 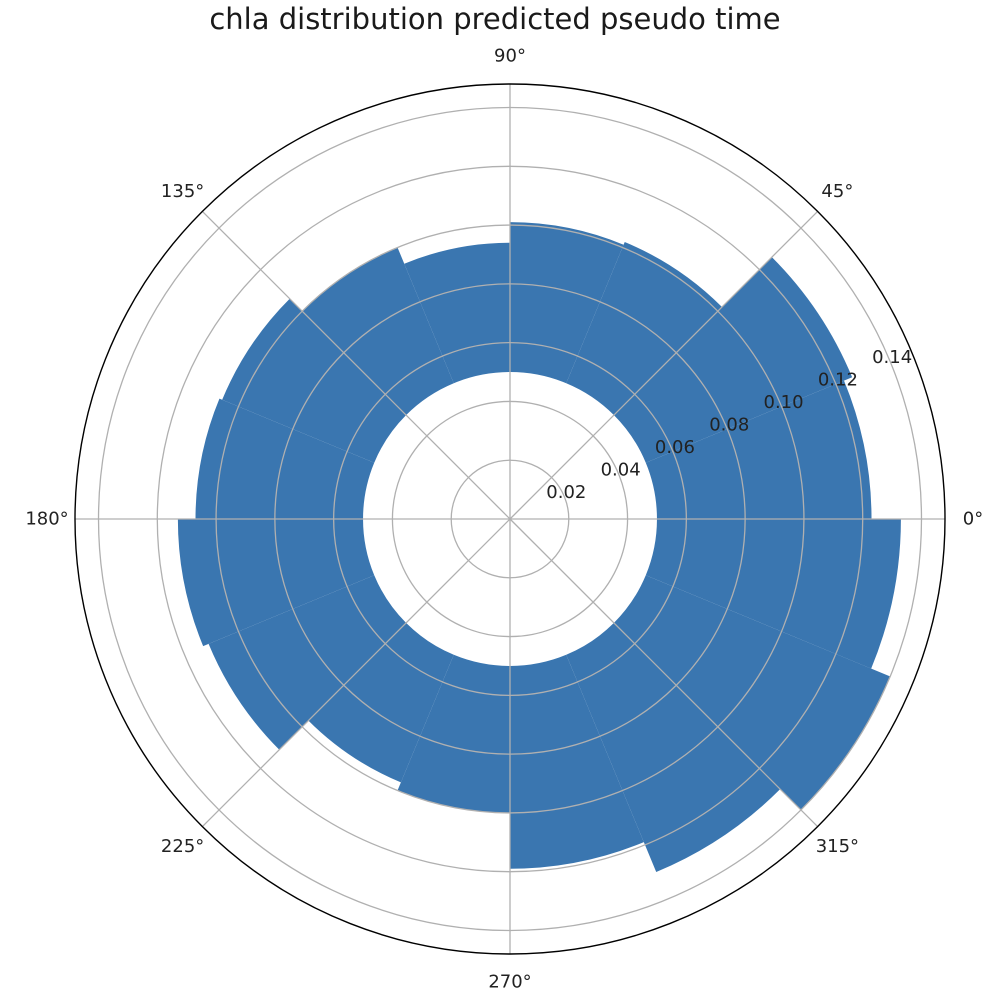 What do you see at coordinates (837, 191) in the screenshot?
I see `theta-tick-label-1: 45°` at bounding box center [837, 191].